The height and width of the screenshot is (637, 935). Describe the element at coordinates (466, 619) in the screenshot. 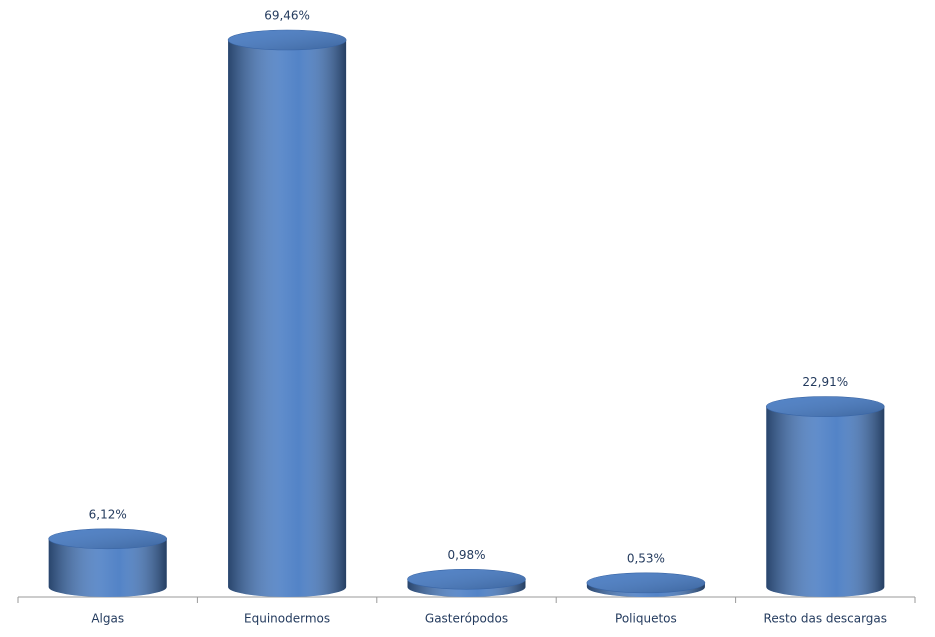

I see `x-tick-label: Gasterópodos` at that location.